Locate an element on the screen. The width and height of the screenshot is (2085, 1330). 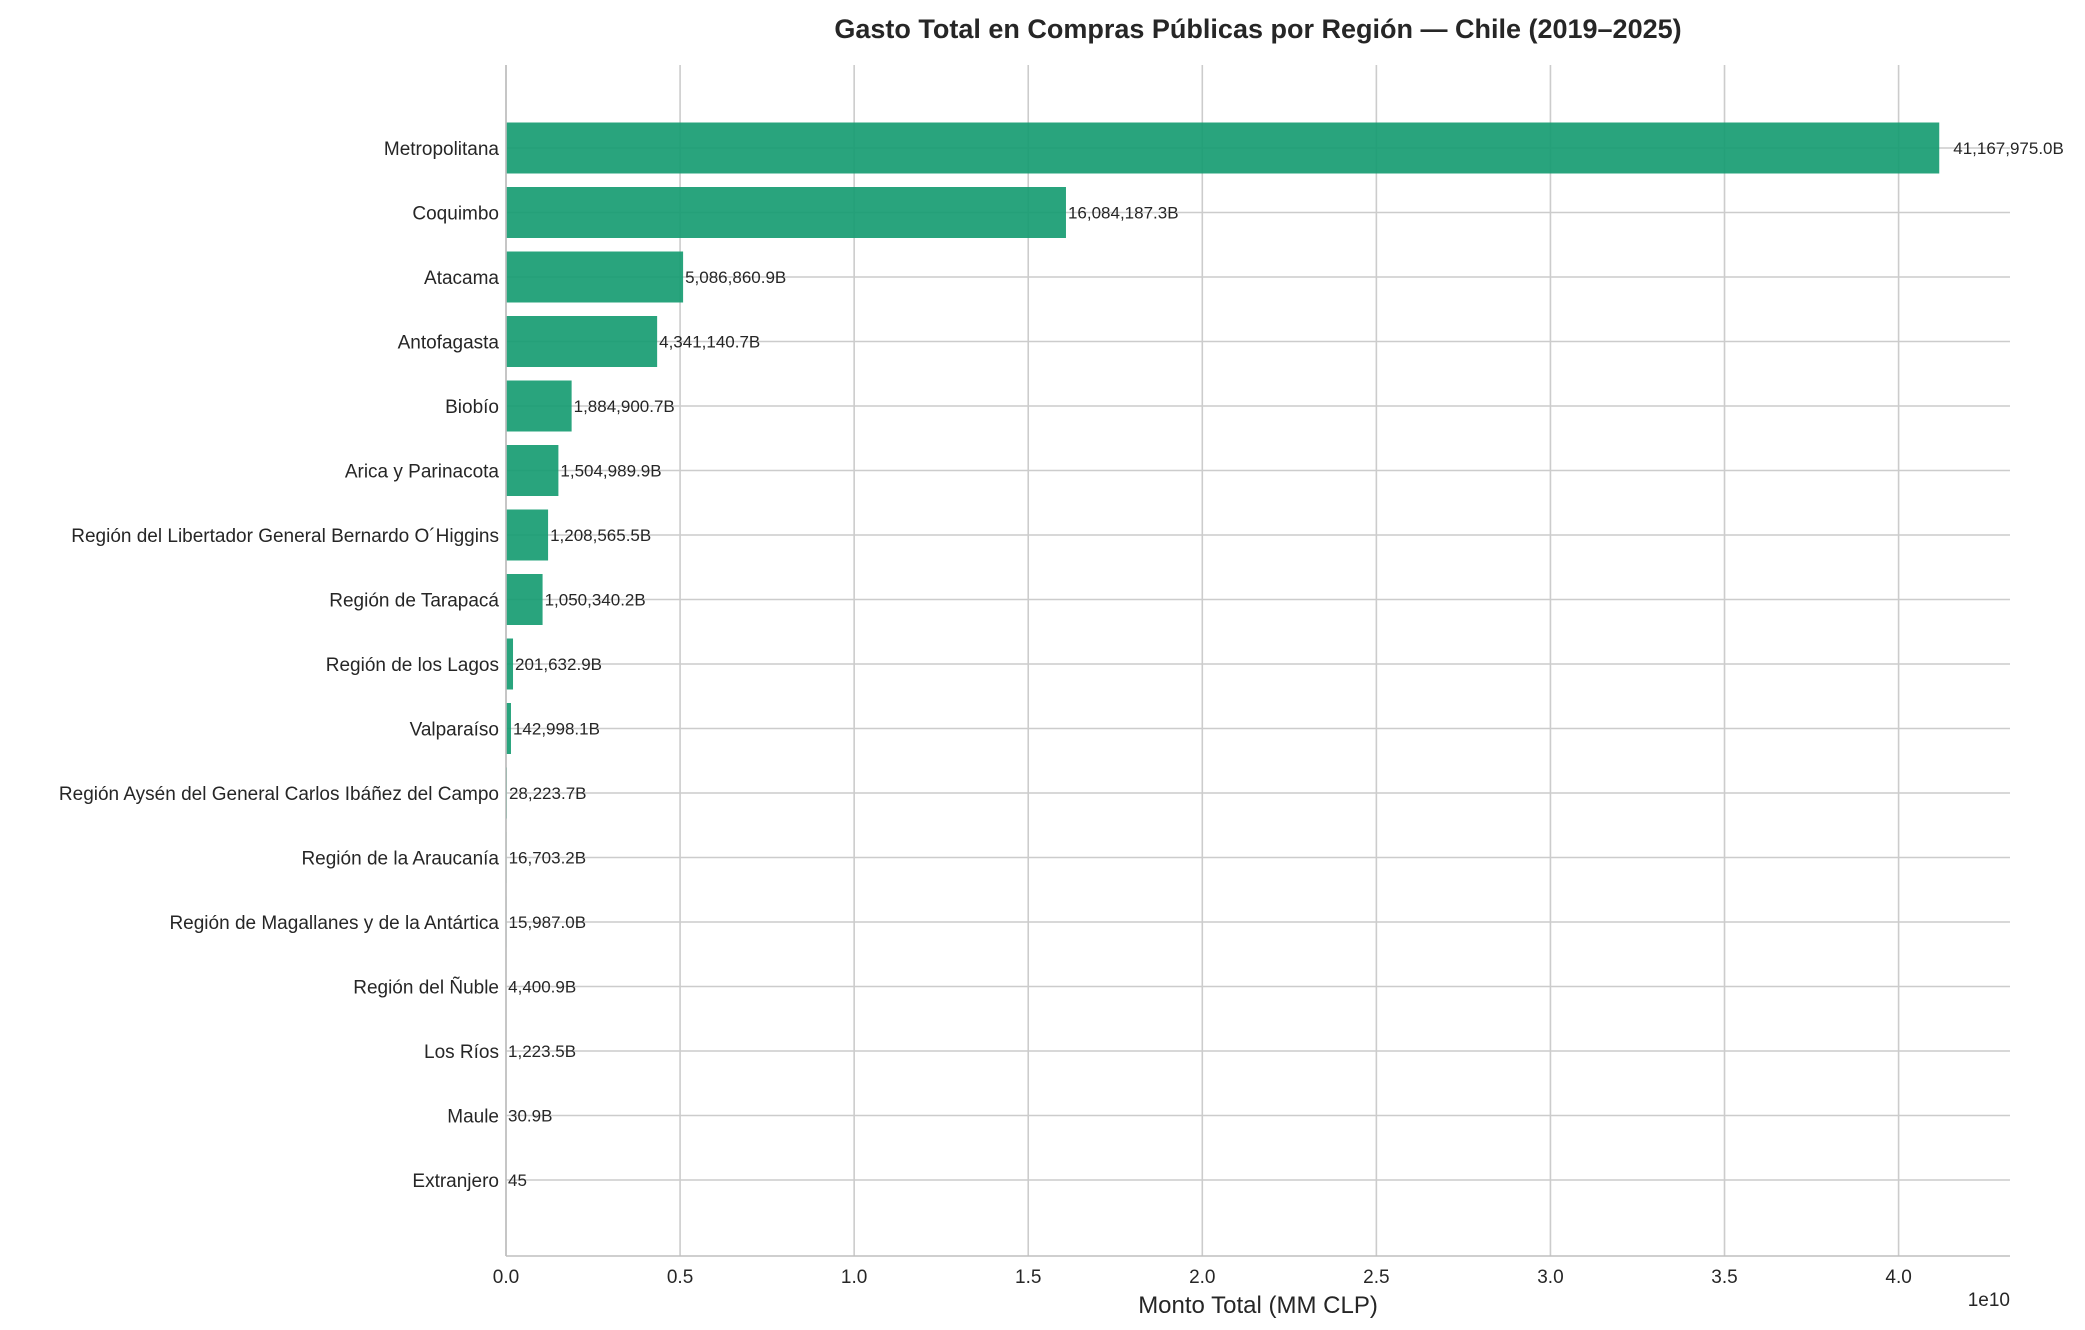
x-tick-label: 1.0 is located at coordinates (854, 1277).